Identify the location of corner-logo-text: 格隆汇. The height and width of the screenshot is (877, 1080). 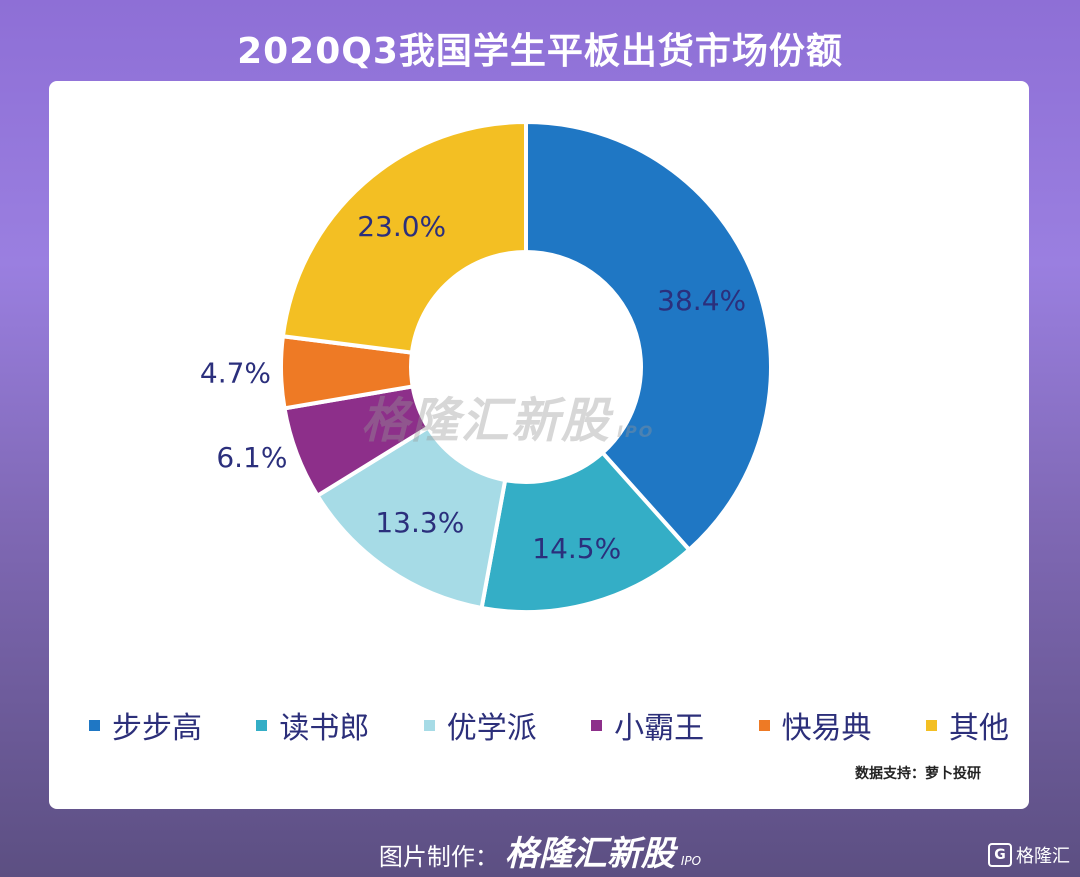
(1043, 856).